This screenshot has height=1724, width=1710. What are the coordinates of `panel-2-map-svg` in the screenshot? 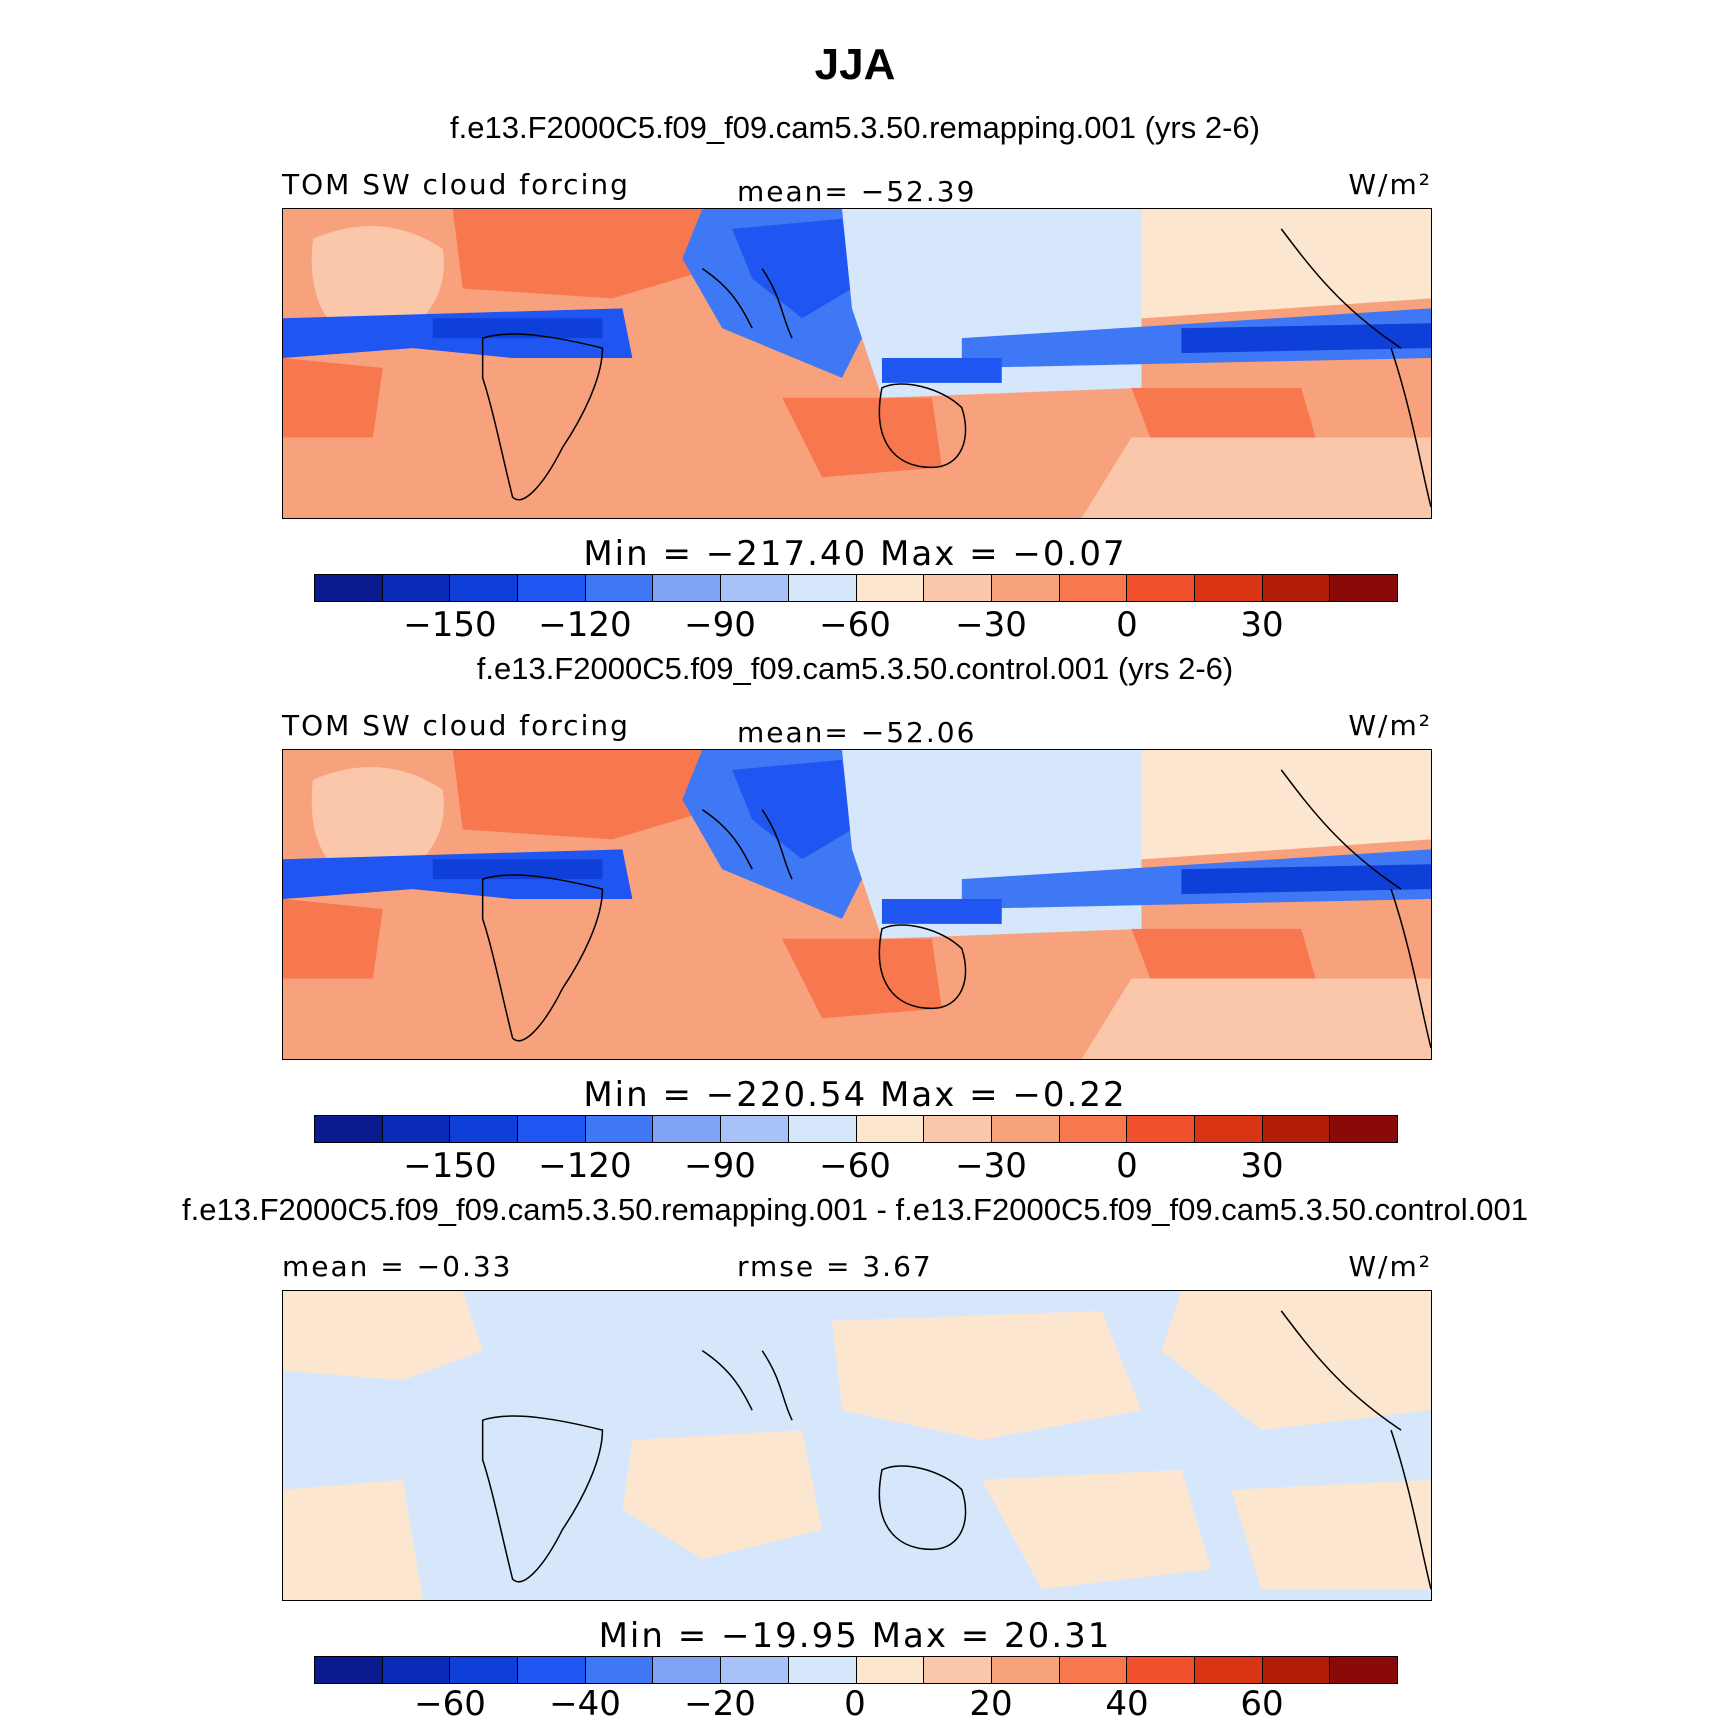 It's located at (857, 904).